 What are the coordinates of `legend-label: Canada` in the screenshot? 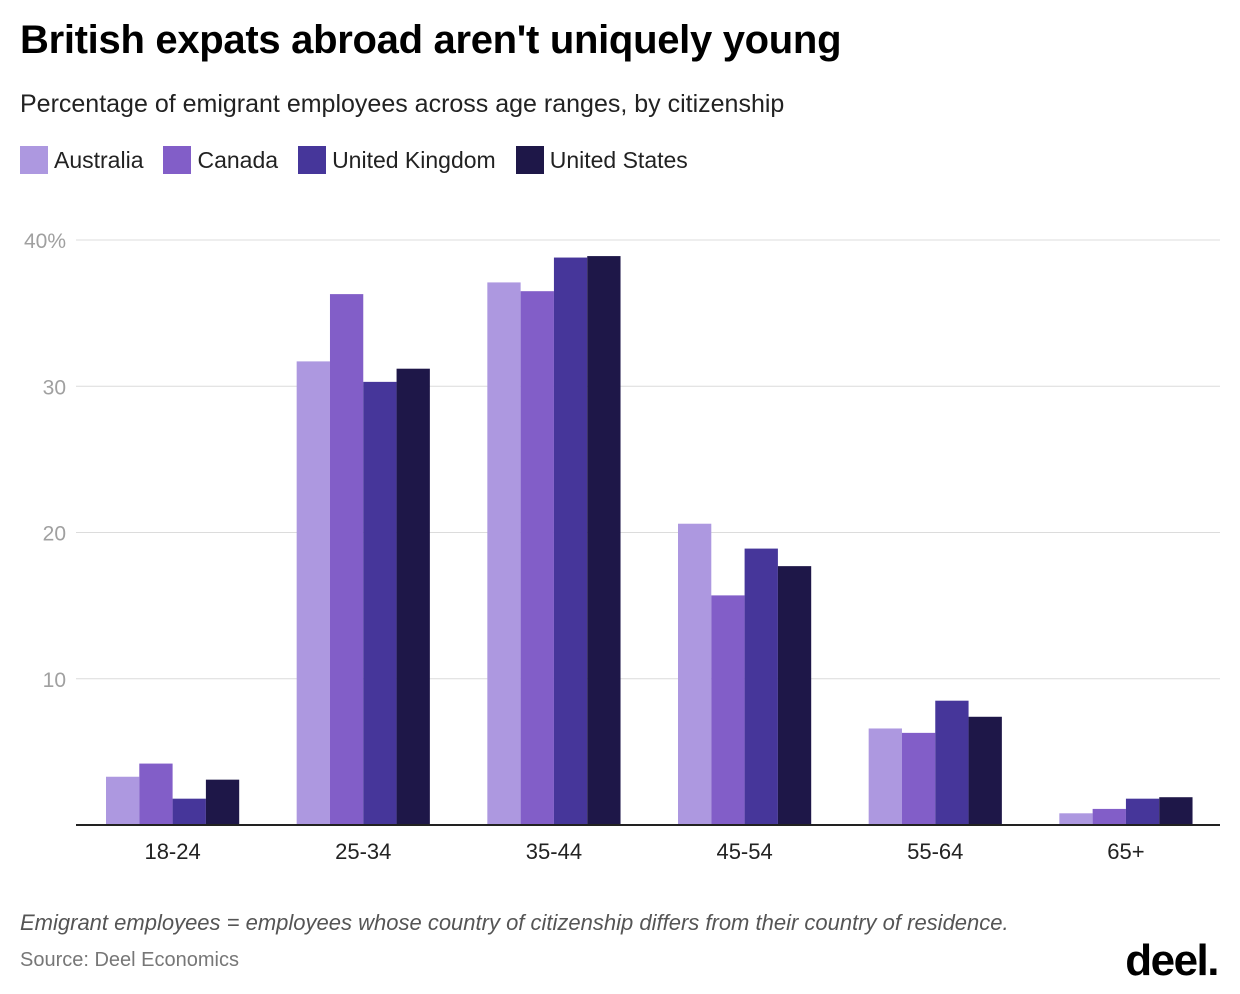 It's located at (238, 159).